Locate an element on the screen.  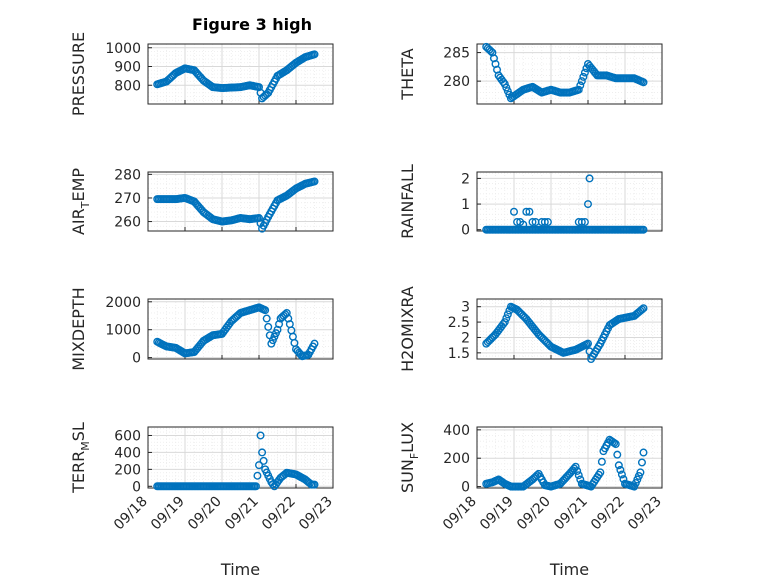
yaxis-label: PRESSURE is located at coordinates (78, 74).